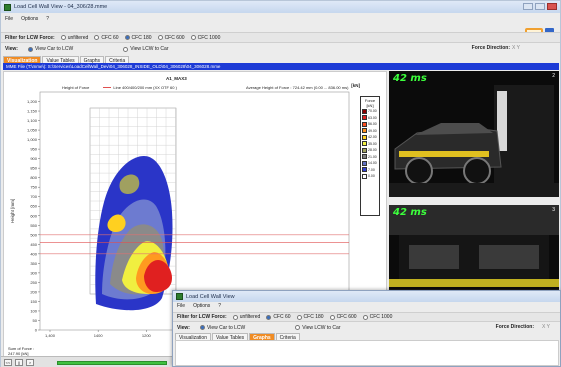  What do you see at coordinates (36, 330) in the screenshot?
I see `y-tick-label: 0` at bounding box center [36, 330].